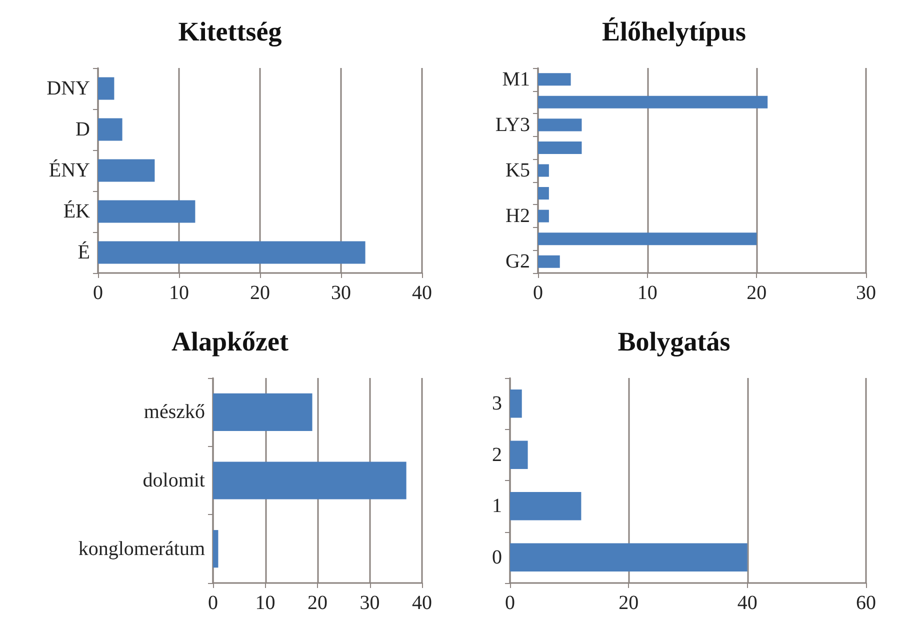 Image resolution: width=904 pixels, height=642 pixels. I want to click on y-tick-label: G2, so click(518, 261).